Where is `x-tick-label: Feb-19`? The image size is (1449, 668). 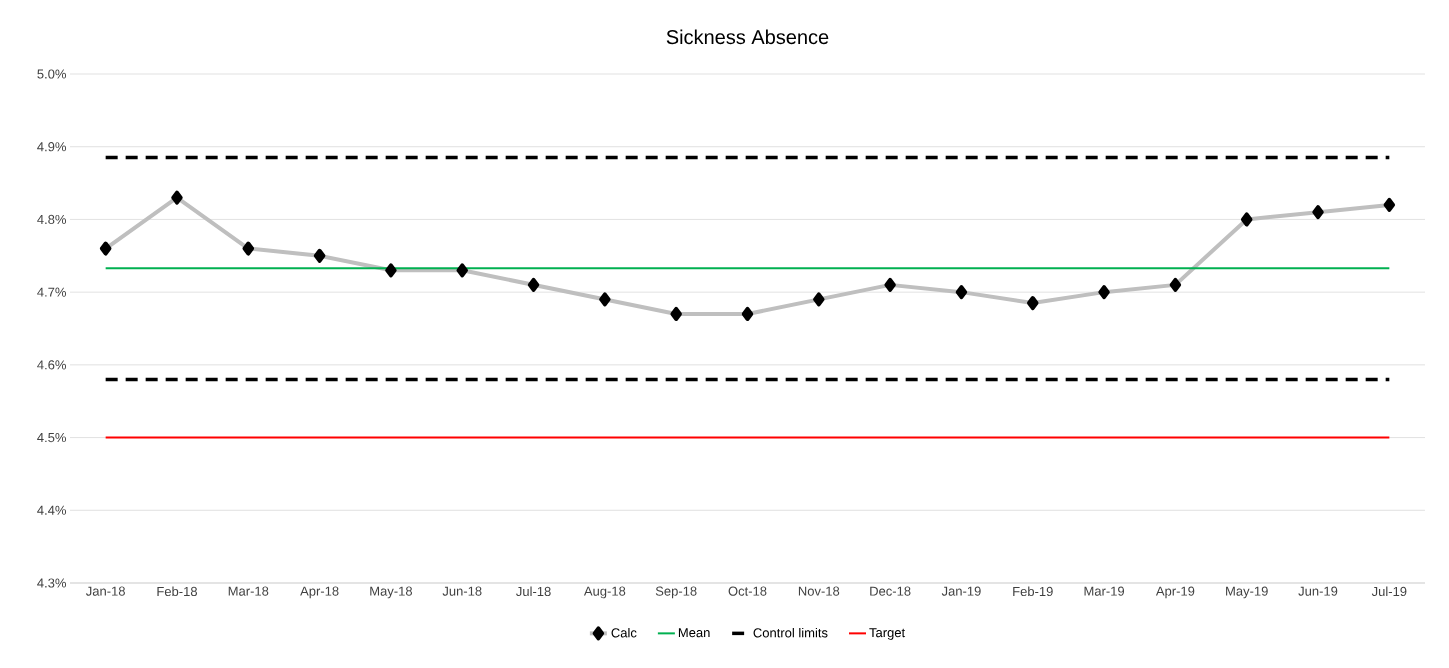
x-tick-label: Feb-19 is located at coordinates (1033, 591).